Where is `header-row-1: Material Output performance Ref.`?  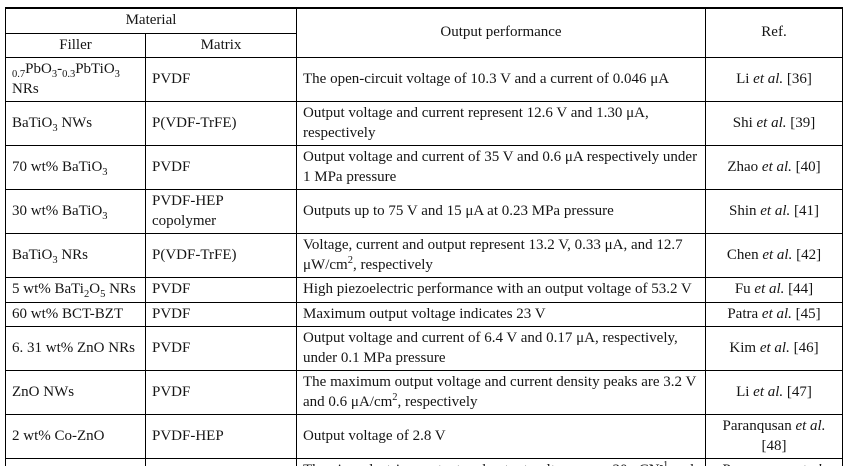
header-row-1: Material Output performance Ref. is located at coordinates (424, 32).